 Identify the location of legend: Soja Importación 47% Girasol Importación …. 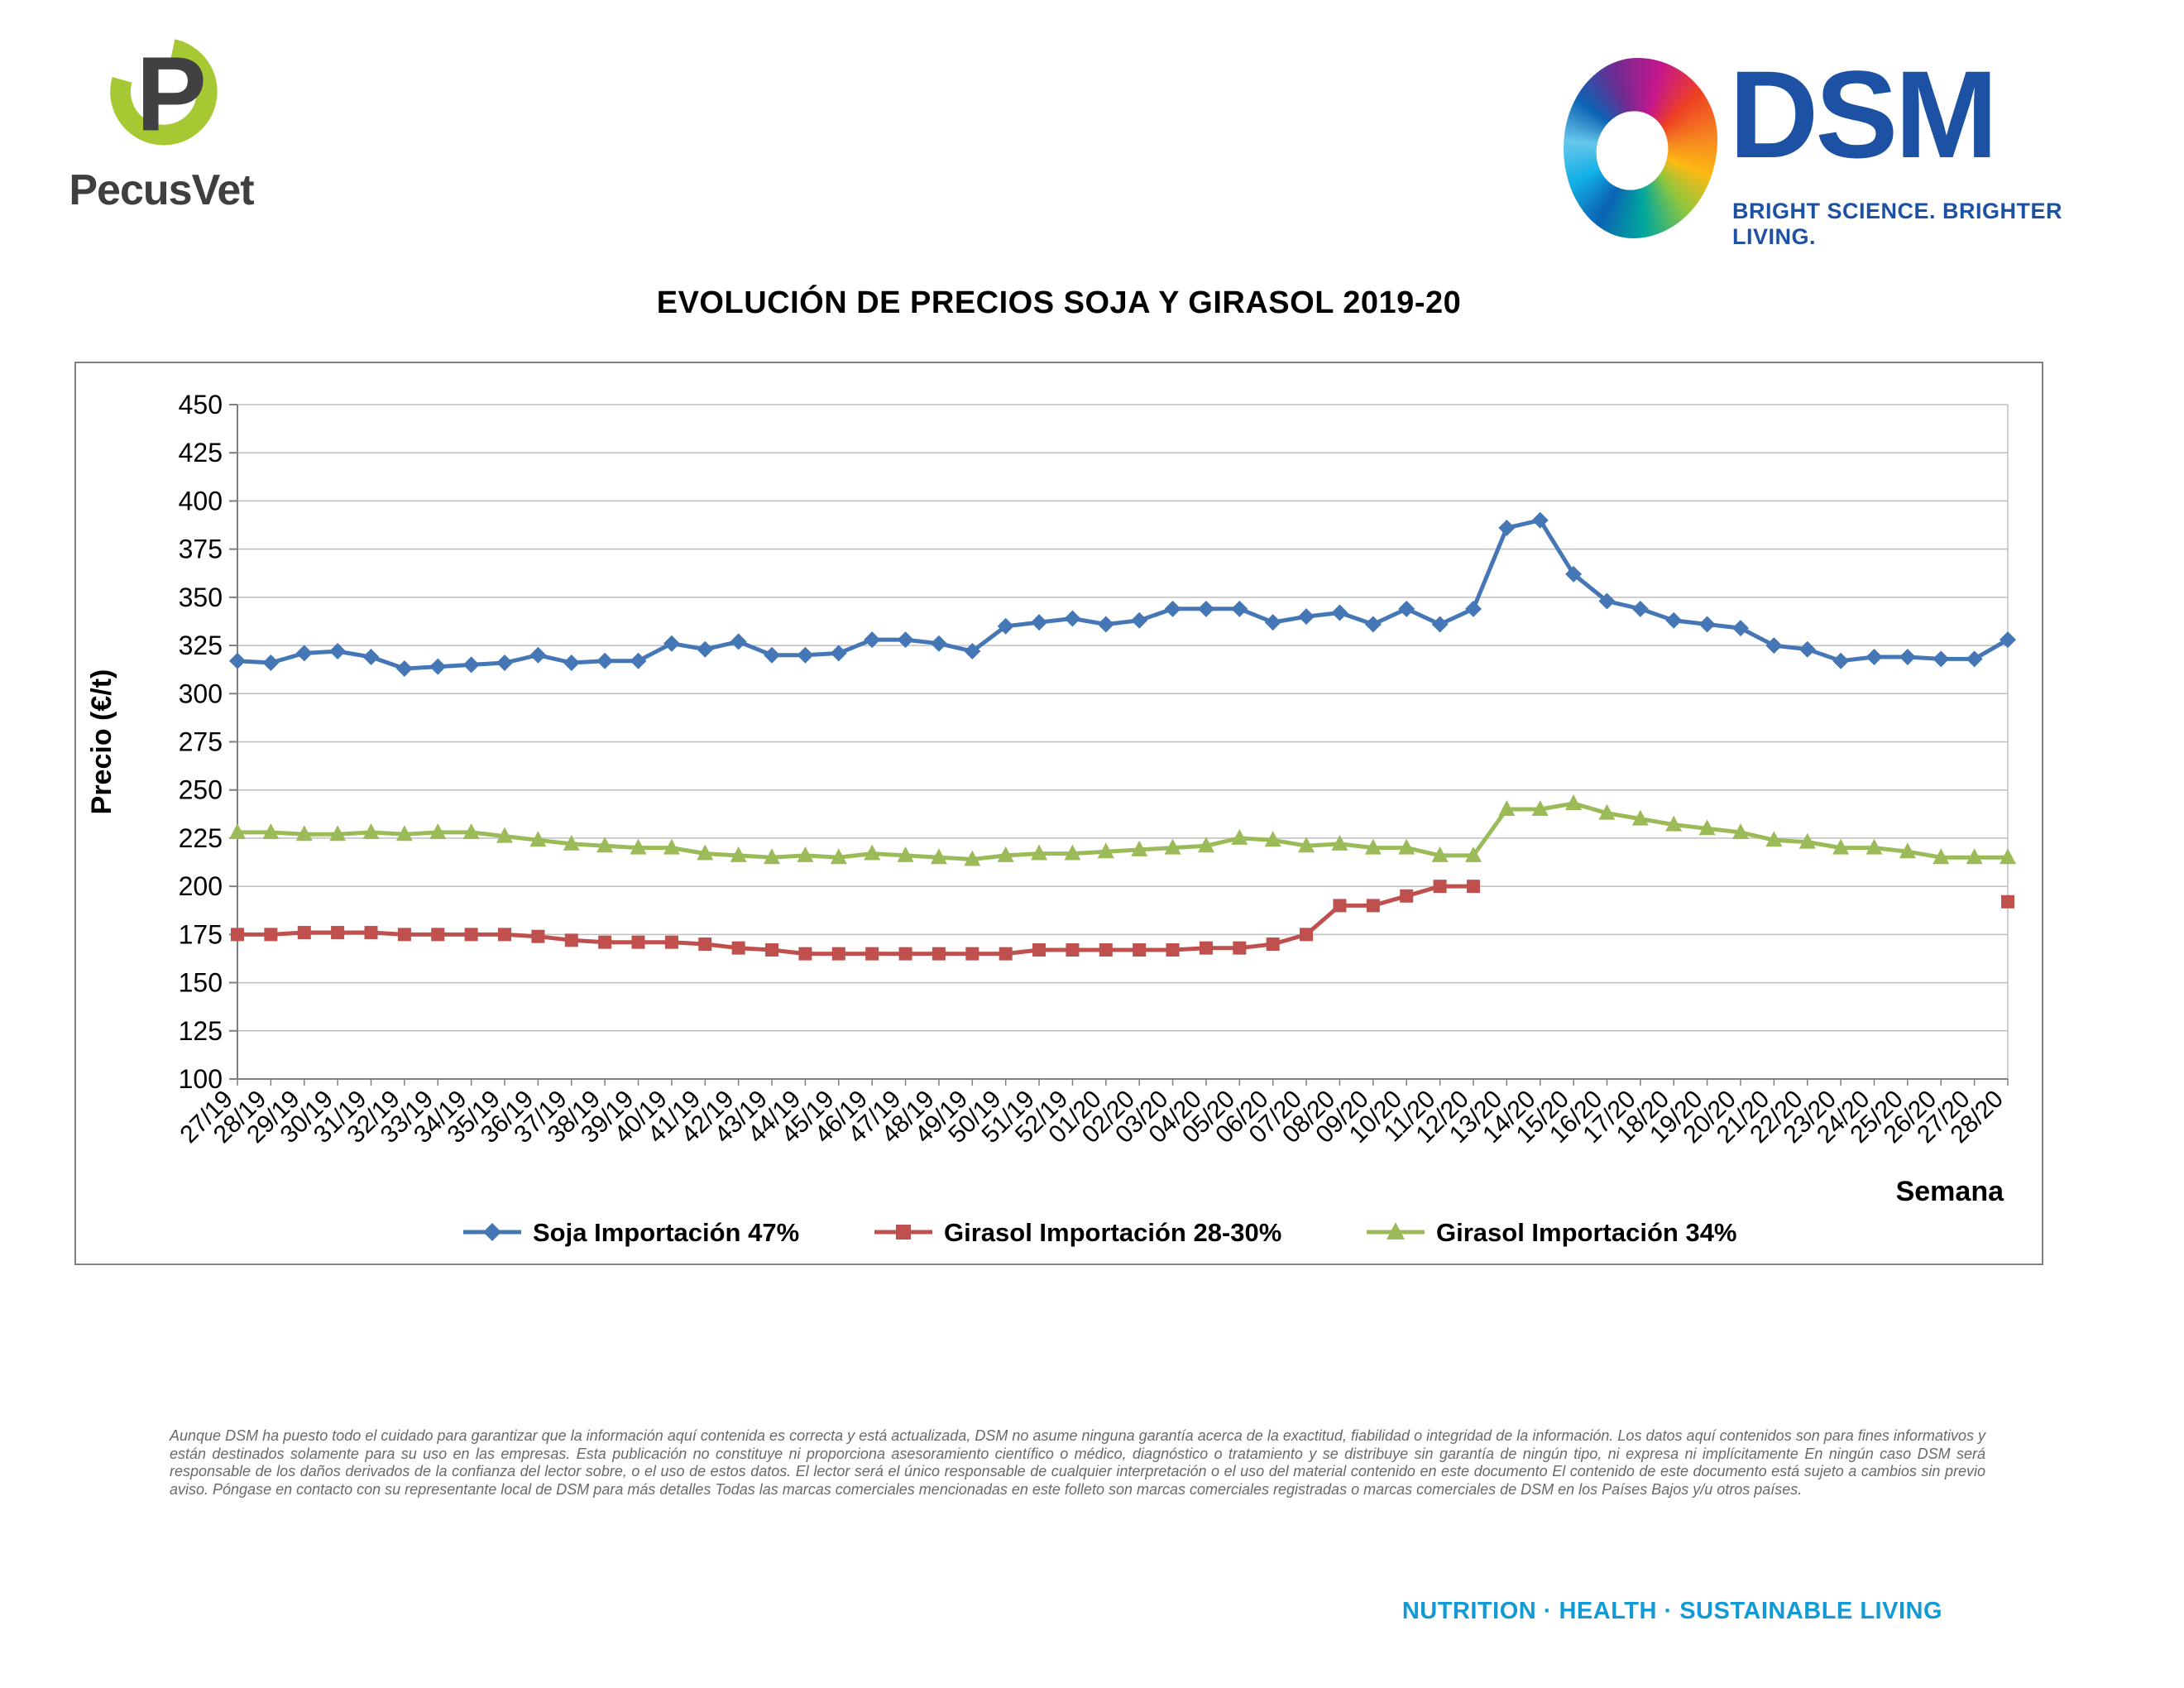
(1100, 1232).